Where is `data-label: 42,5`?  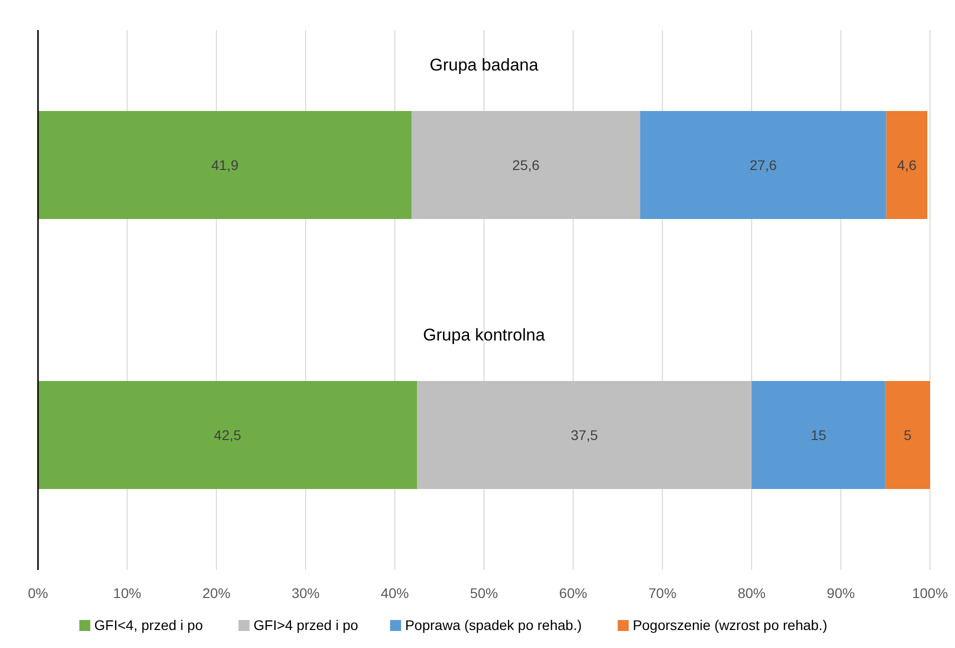
data-label: 42,5 is located at coordinates (228, 435).